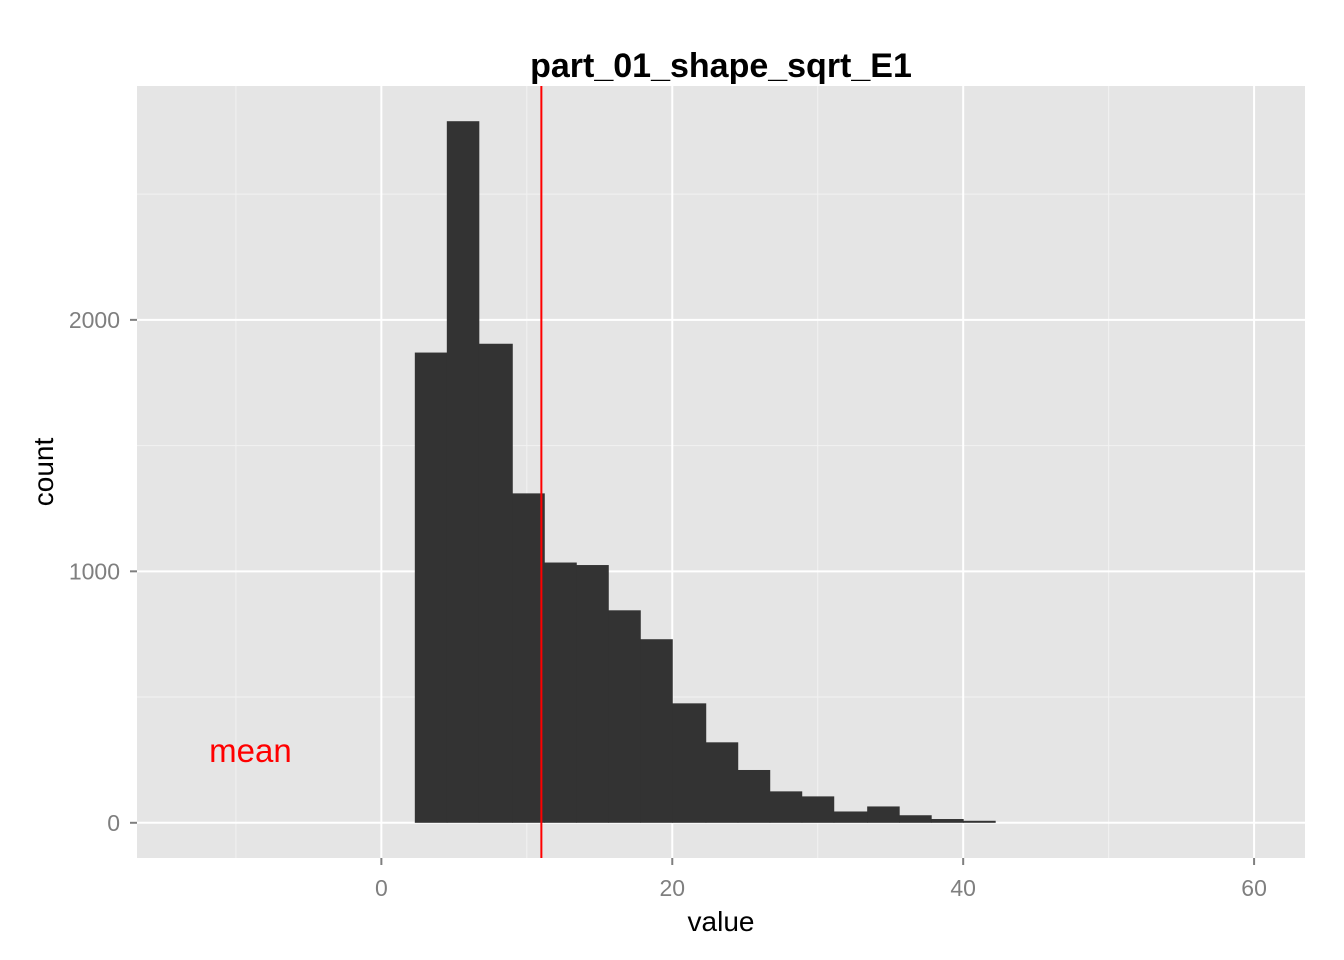  Describe the element at coordinates (1254, 888) in the screenshot. I see `x-tick-label: 60` at that location.